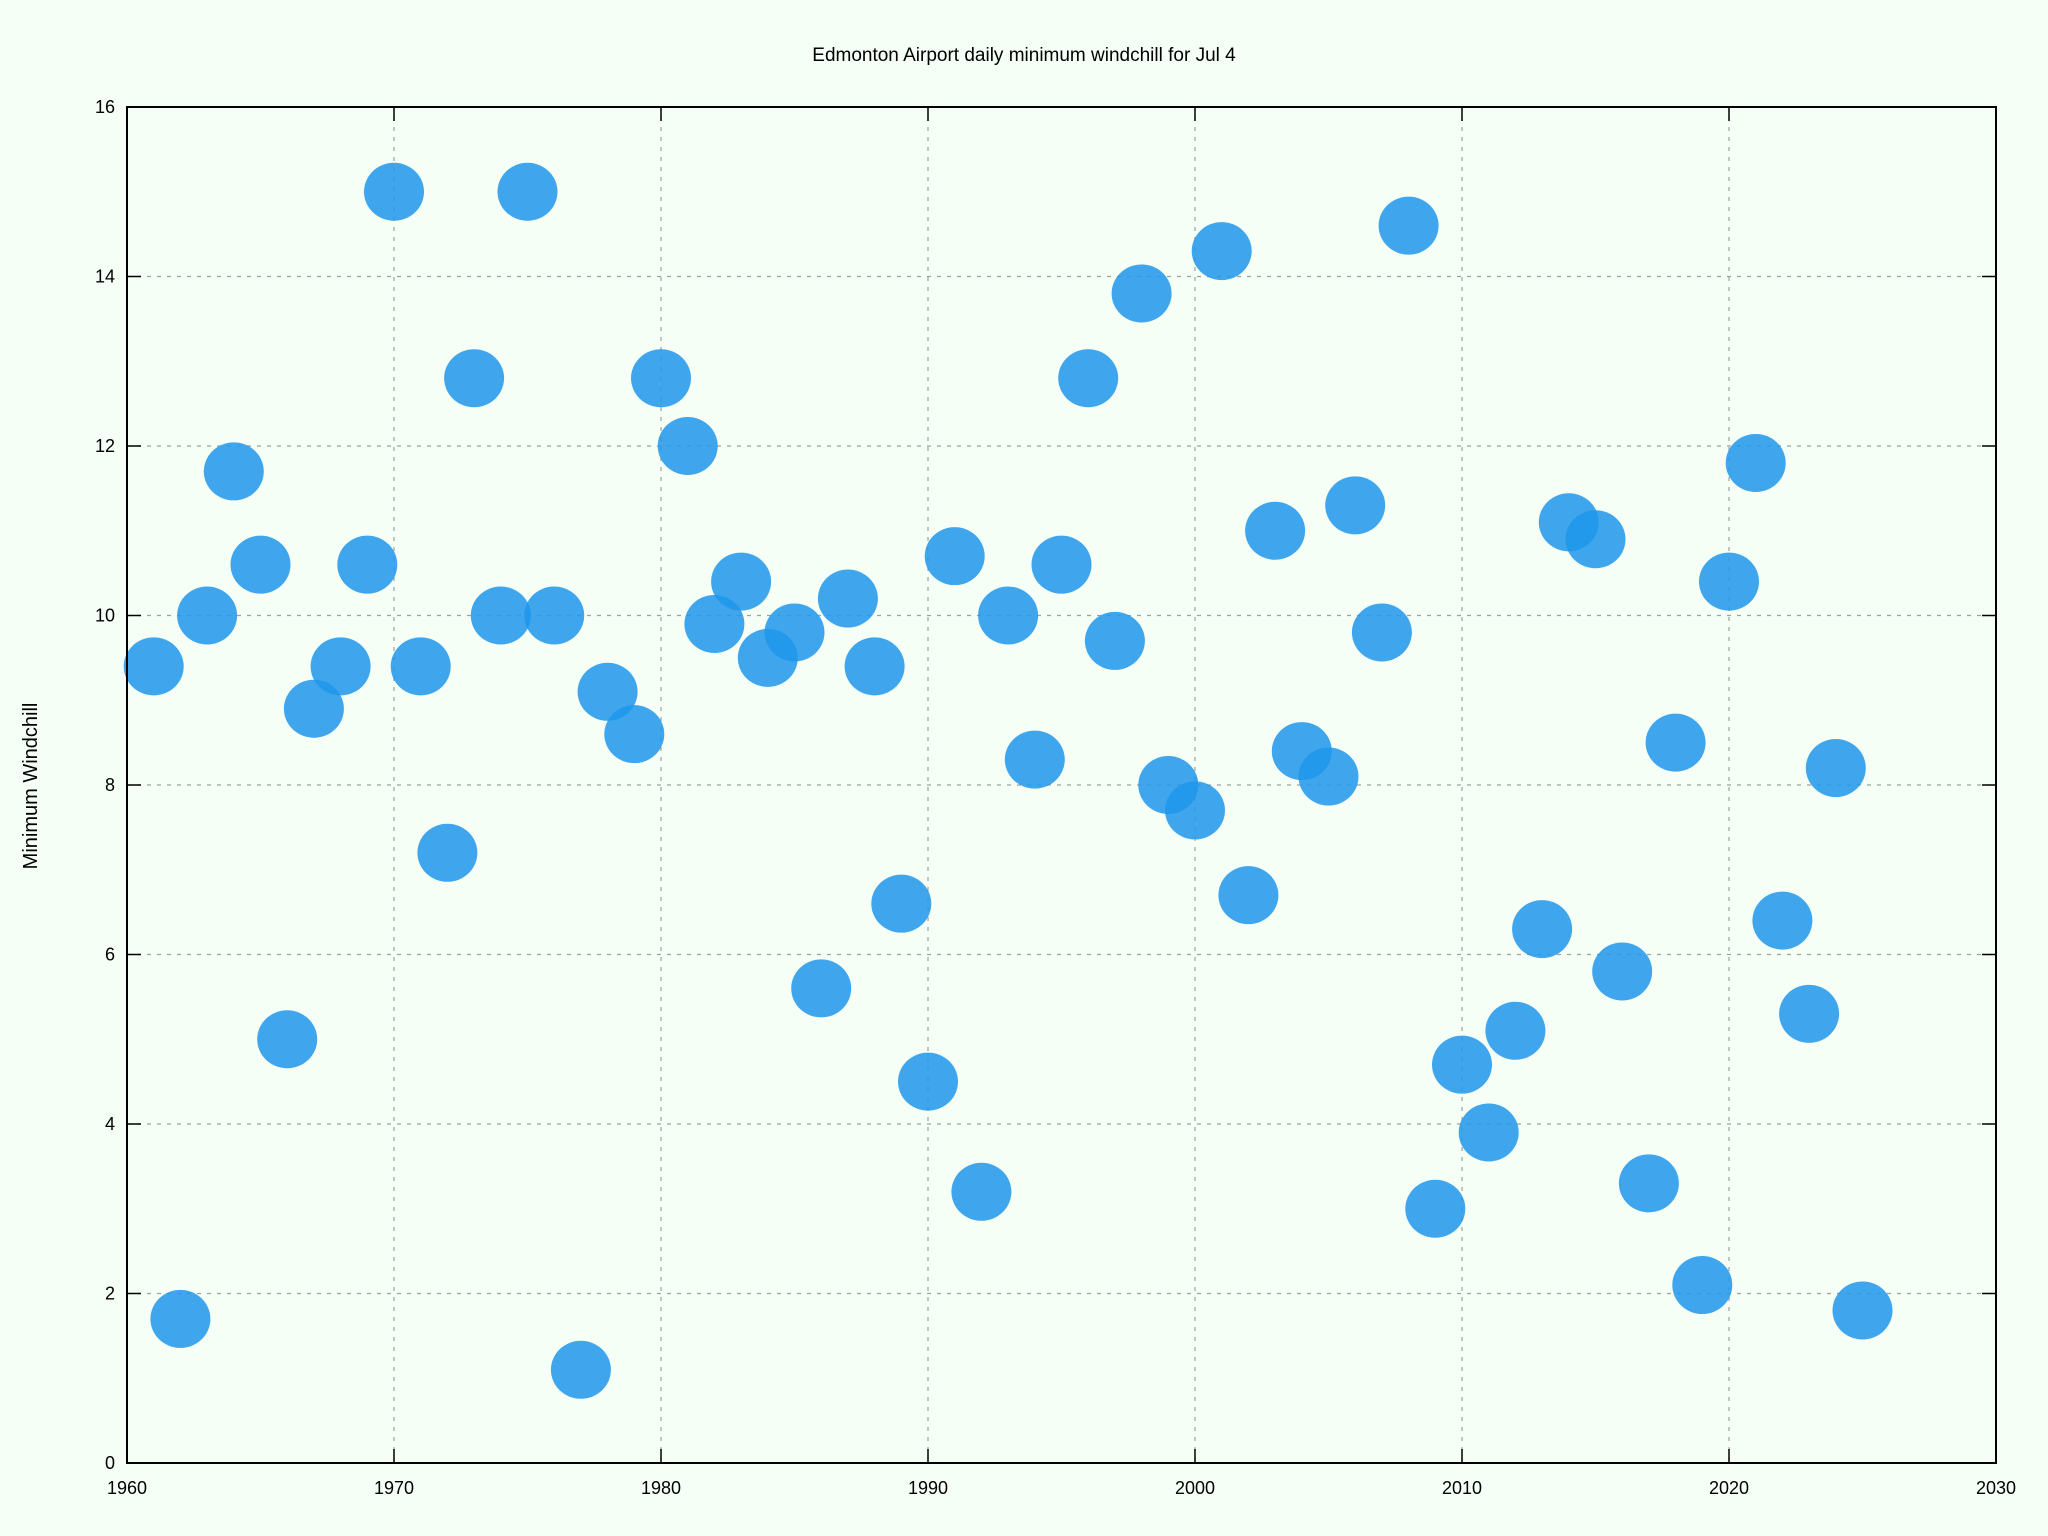  I want to click on x-tick-label: 1970, so click(394, 1488).